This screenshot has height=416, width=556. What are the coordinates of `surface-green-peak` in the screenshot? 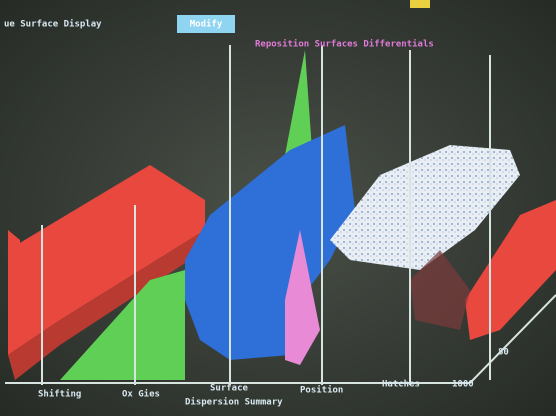 It's located at (298, 102).